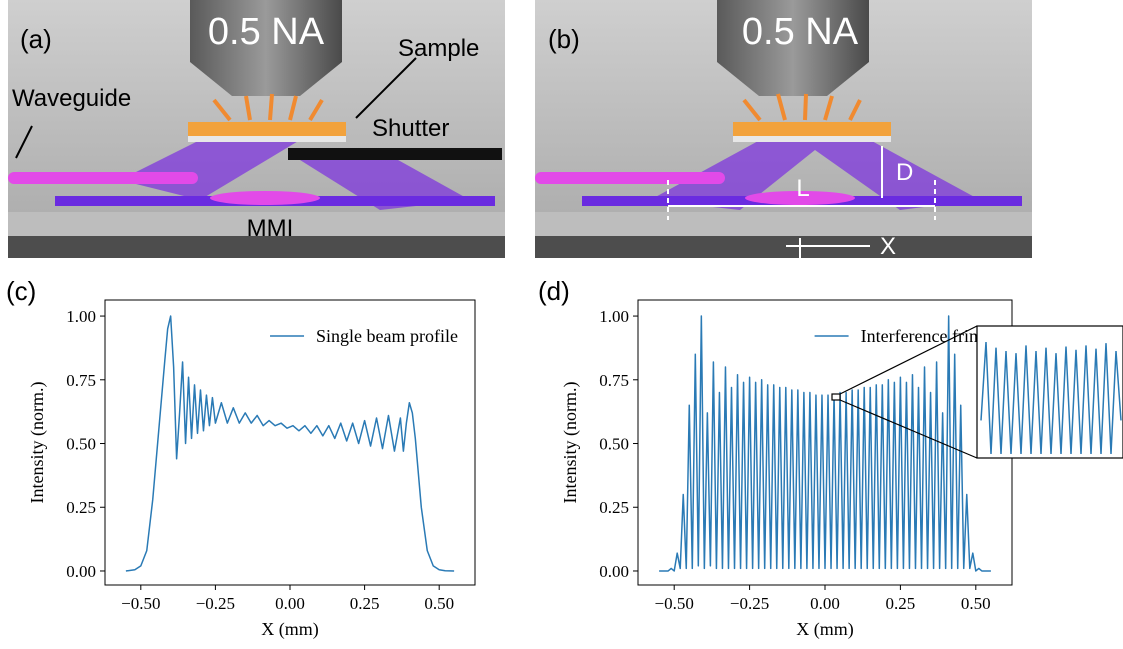 Image resolution: width=1123 pixels, height=649 pixels. I want to click on panel-label: (d), so click(554, 291).